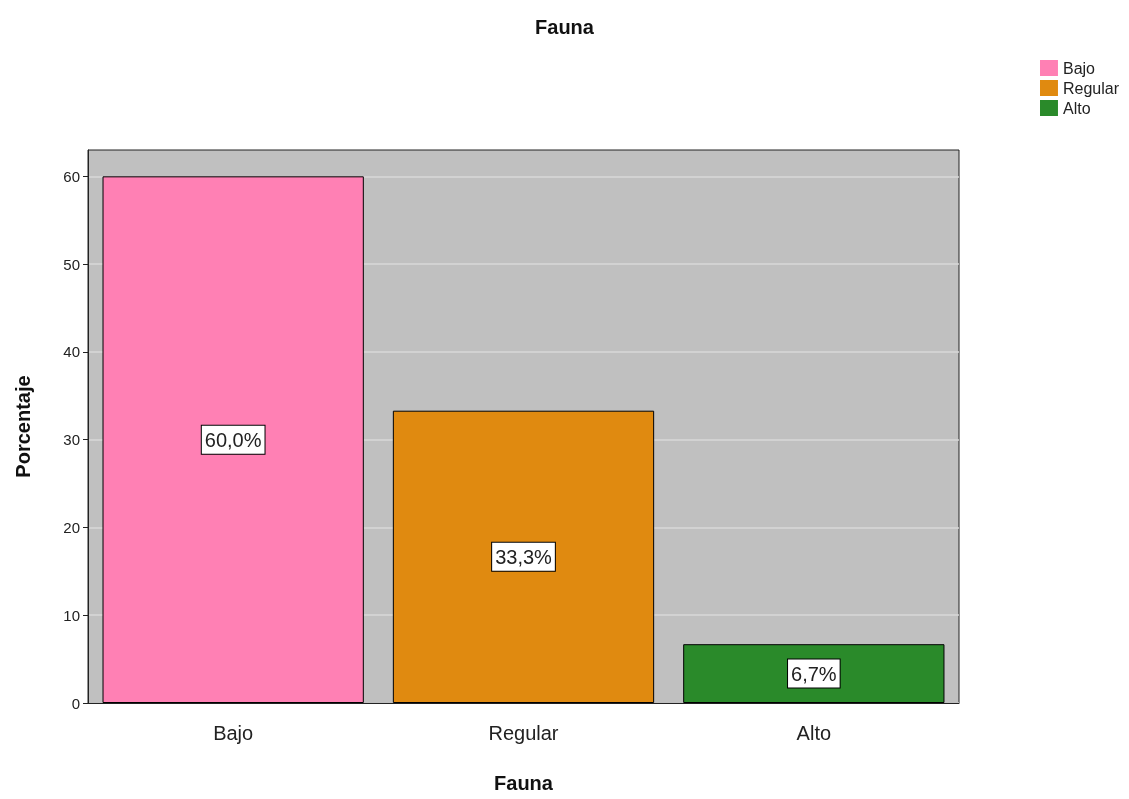 The height and width of the screenshot is (799, 1129). I want to click on legend-label: Regular, so click(1091, 88).